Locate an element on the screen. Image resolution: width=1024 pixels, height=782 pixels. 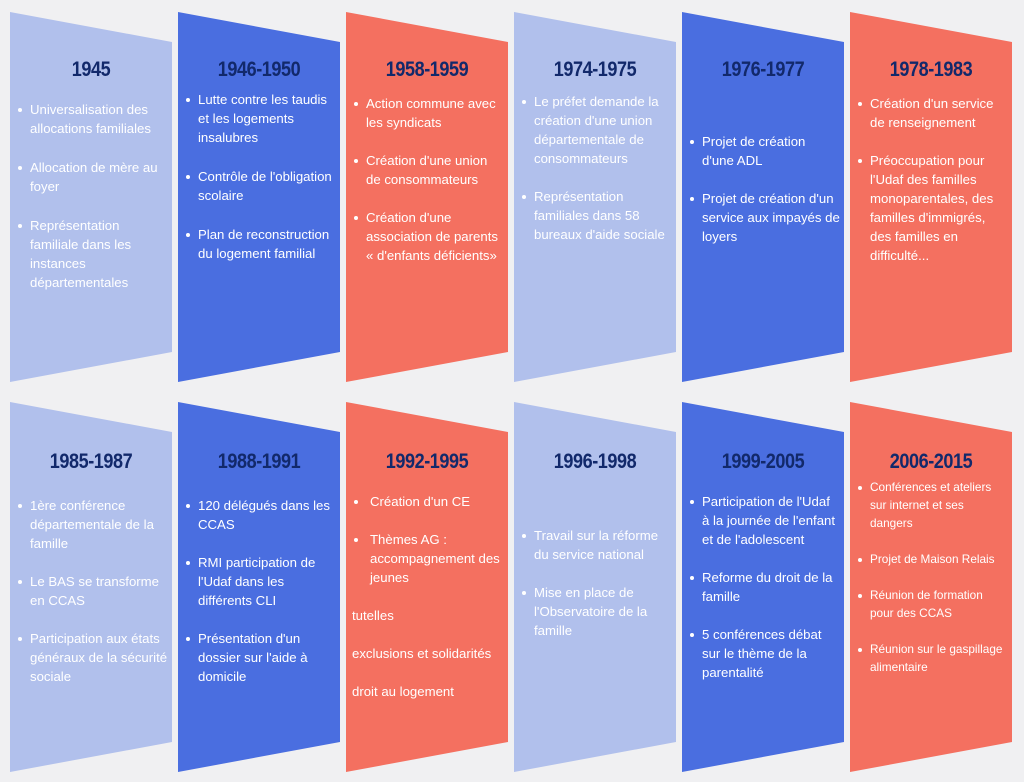
year-label: 1976-1977 is located at coordinates (763, 69).